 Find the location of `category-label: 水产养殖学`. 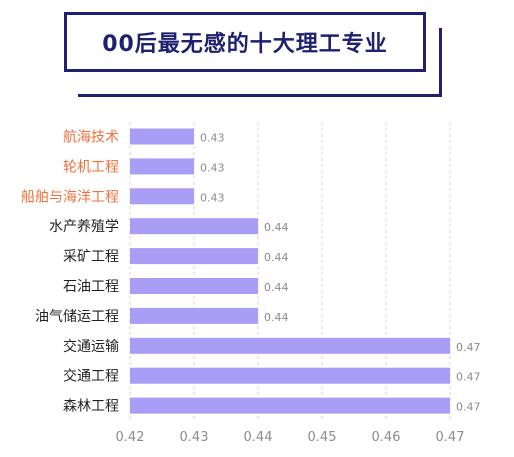

category-label: 水产养殖学 is located at coordinates (84, 226).